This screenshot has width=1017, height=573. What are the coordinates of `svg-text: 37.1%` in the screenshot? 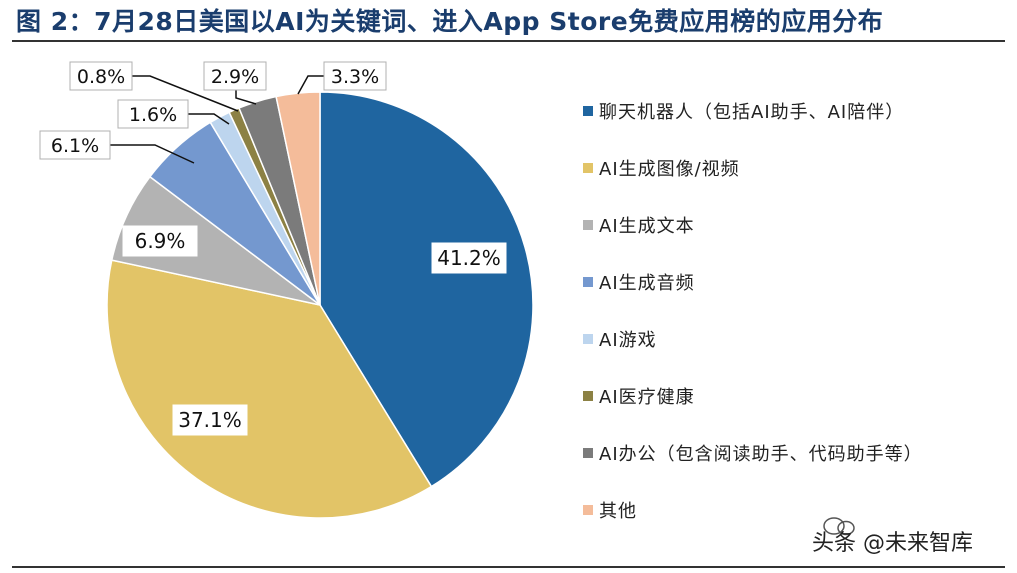 It's located at (210, 420).